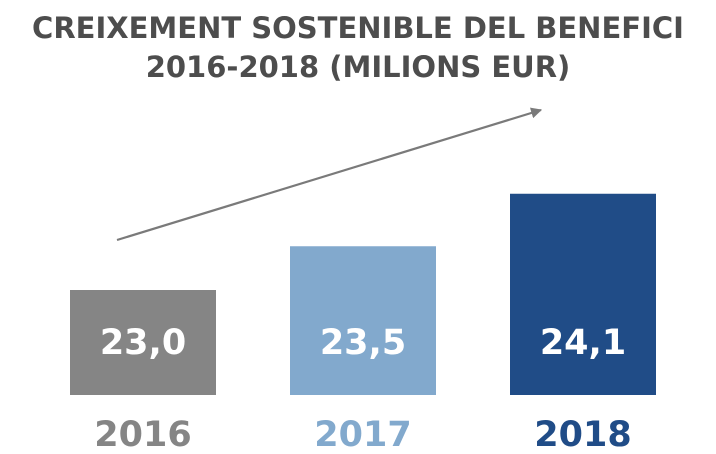 Image resolution: width=716 pixels, height=454 pixels. Describe the element at coordinates (583, 294) in the screenshot. I see `bar-2018` at that location.